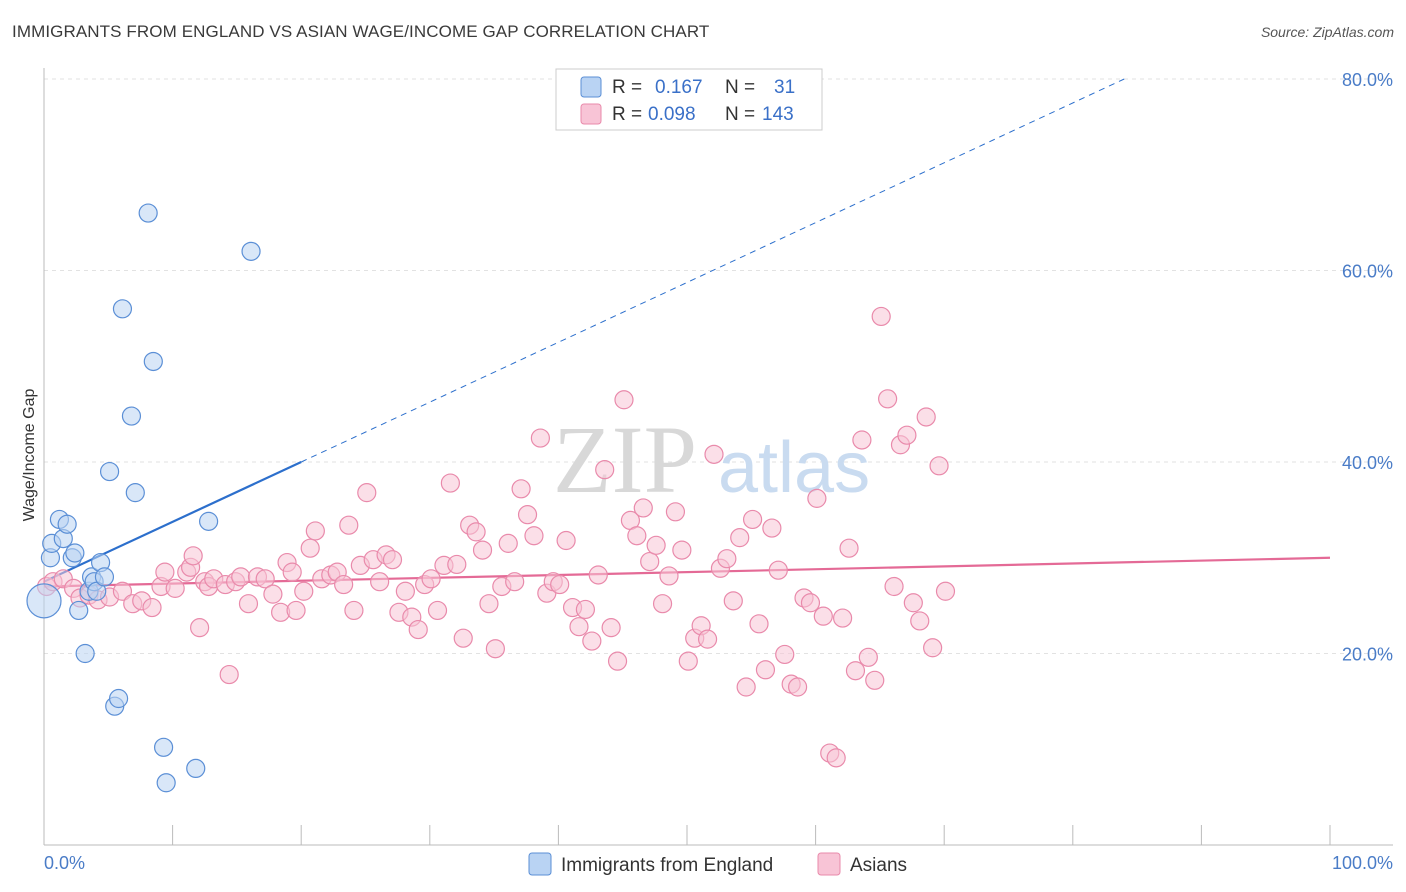 This screenshot has height=892, width=1406. What do you see at coordinates (878, 865) in the screenshot?
I see `legend-bottom-label-asian: Asians` at bounding box center [878, 865].